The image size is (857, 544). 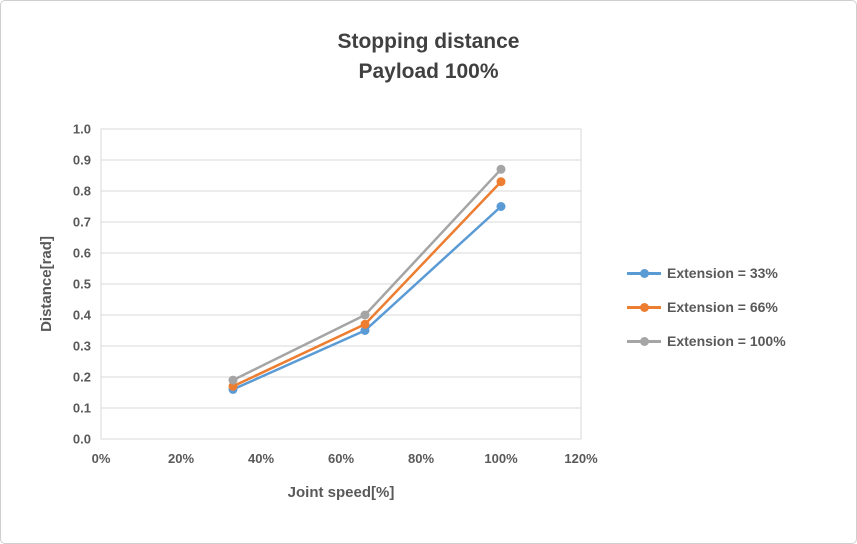 What do you see at coordinates (82, 222) in the screenshot?
I see `y-tick-label: 0.7` at bounding box center [82, 222].